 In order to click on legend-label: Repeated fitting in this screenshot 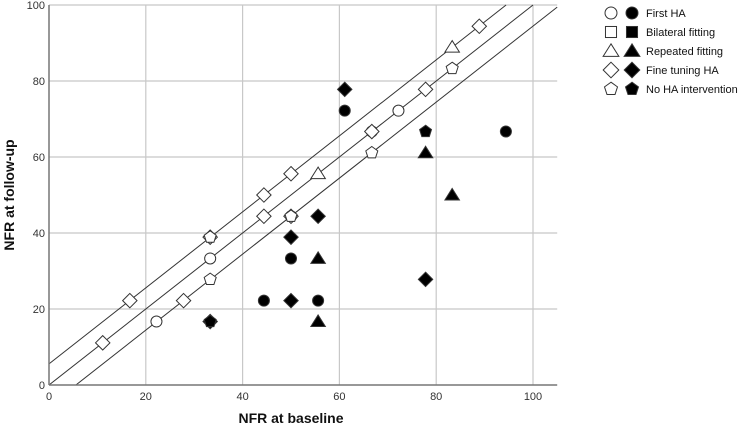, I will do `click(684, 52)`.